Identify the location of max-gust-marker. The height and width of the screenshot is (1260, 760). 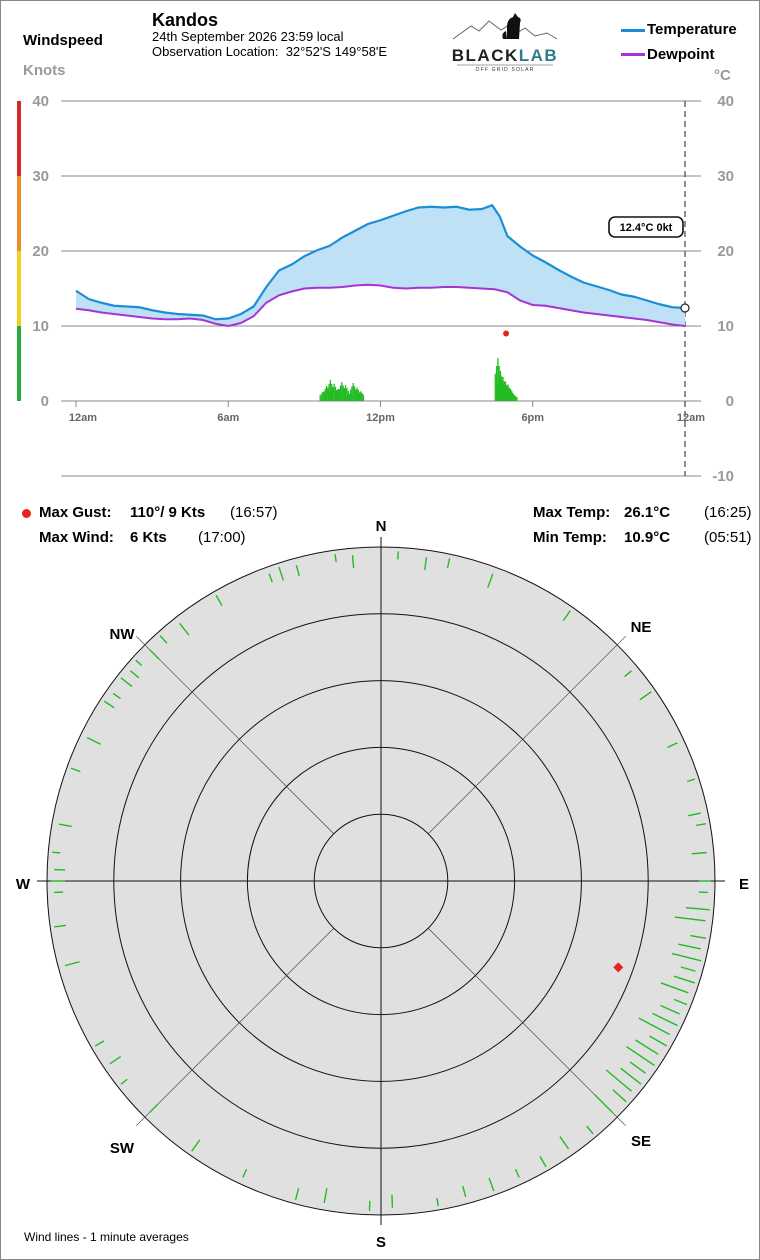
(506, 333).